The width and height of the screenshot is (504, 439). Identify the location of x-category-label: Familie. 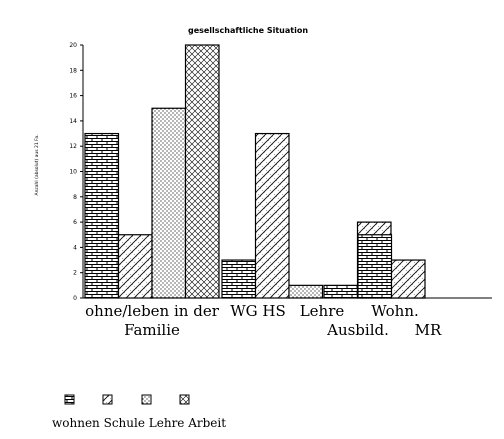
(152, 330).